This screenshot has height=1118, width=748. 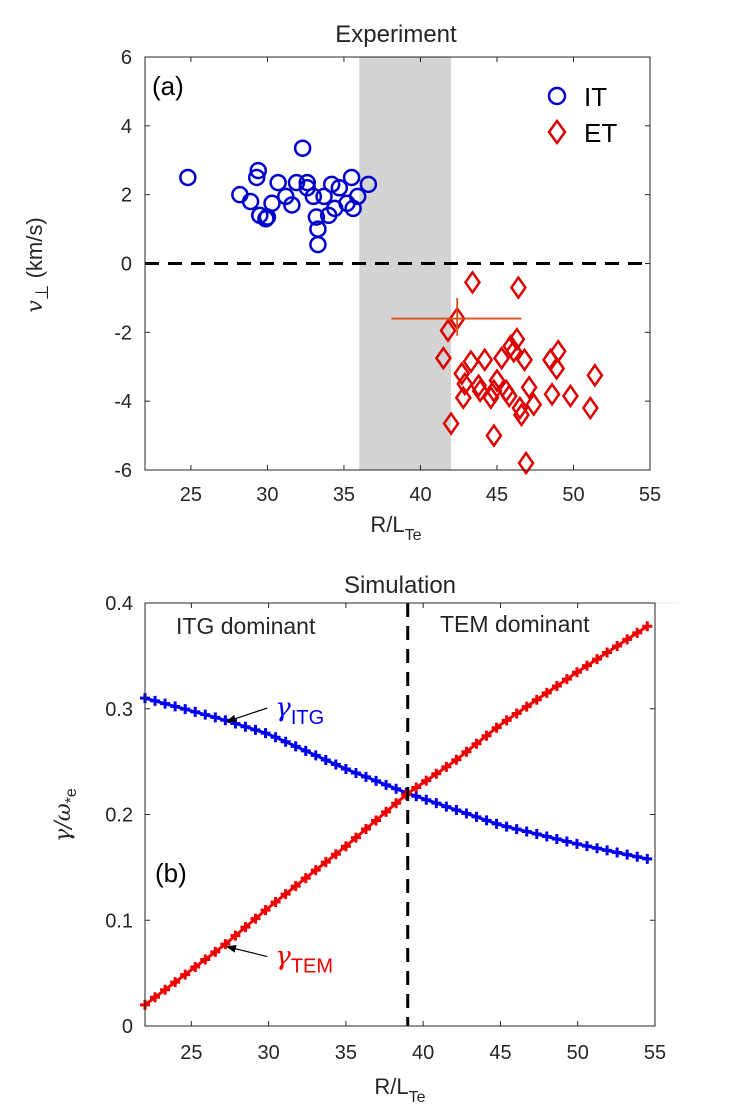 What do you see at coordinates (299, 711) in the screenshot?
I see `annotation-itg: γITG` at bounding box center [299, 711].